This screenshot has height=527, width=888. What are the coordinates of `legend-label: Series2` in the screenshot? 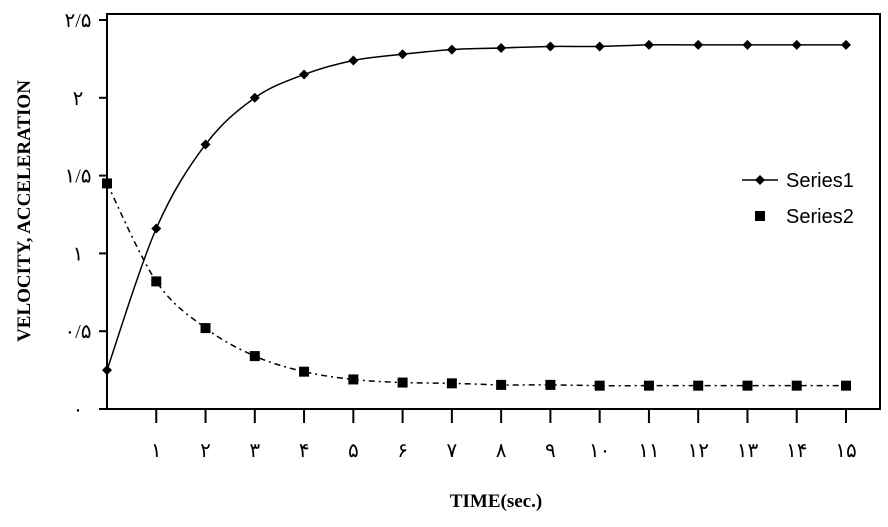 It's located at (820, 217).